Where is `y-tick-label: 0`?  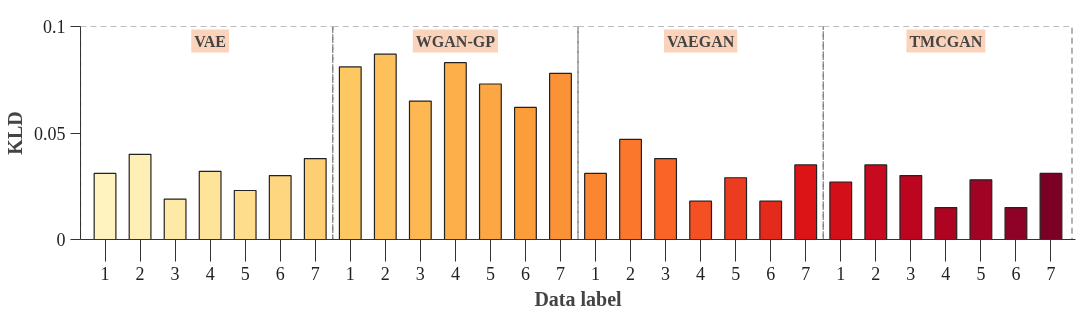
y-tick-label: 0 is located at coordinates (61, 240).